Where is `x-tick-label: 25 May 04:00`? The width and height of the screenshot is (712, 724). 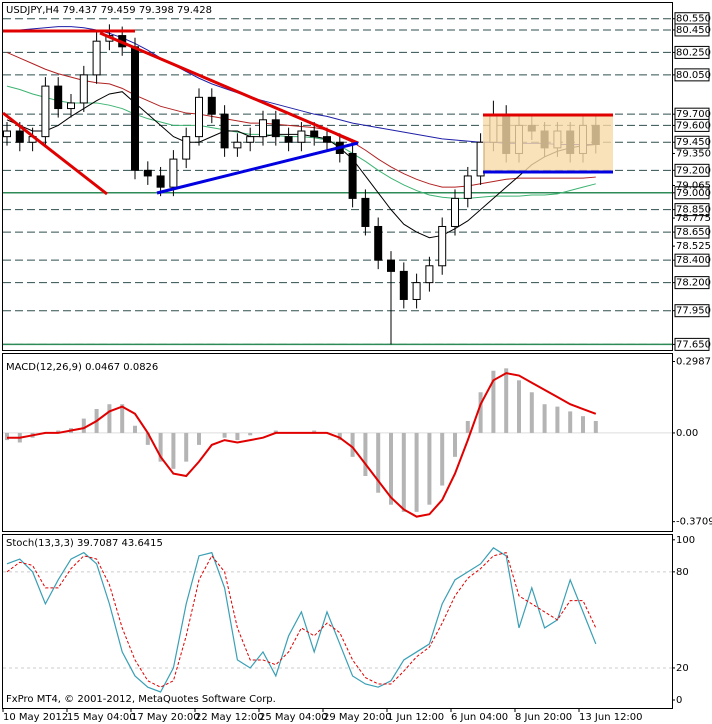 x-tick-label: 25 May 04:00 is located at coordinates (293, 717).